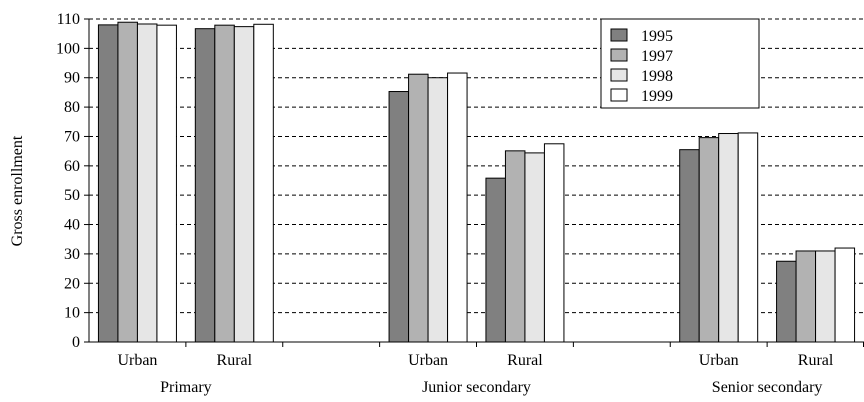 This screenshot has height=402, width=864. I want to click on legend-swatch-1997, so click(619, 55).